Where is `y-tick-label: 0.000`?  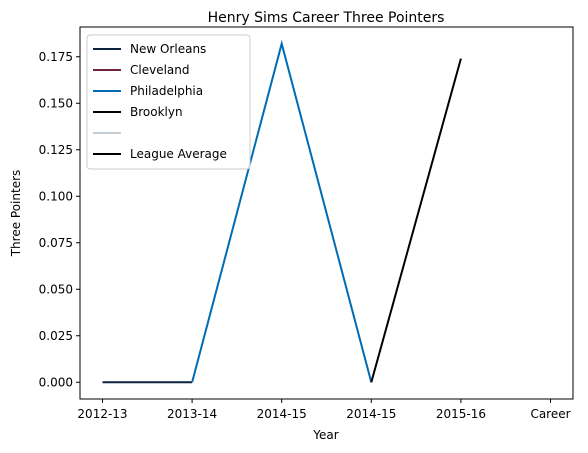
y-tick-label: 0.000 is located at coordinates (56, 382).